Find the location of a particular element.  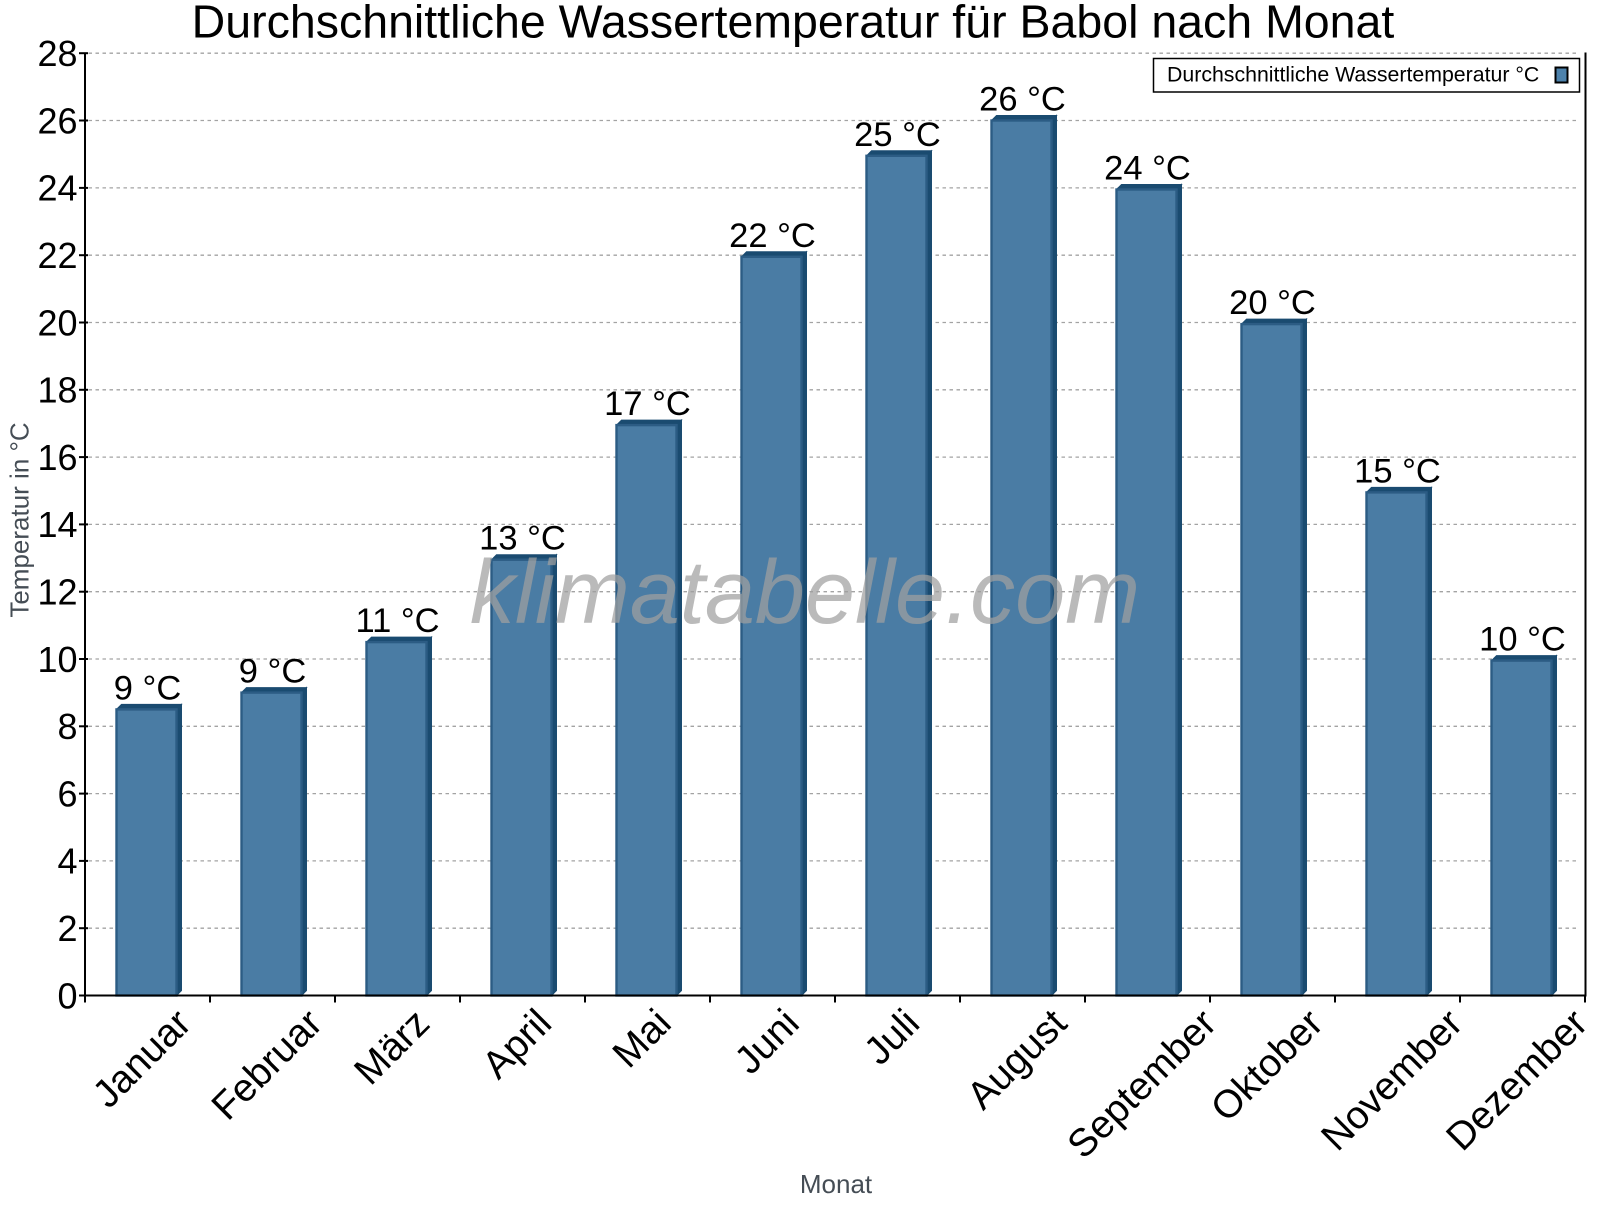

svg-text: 10 is located at coordinates (57, 659).